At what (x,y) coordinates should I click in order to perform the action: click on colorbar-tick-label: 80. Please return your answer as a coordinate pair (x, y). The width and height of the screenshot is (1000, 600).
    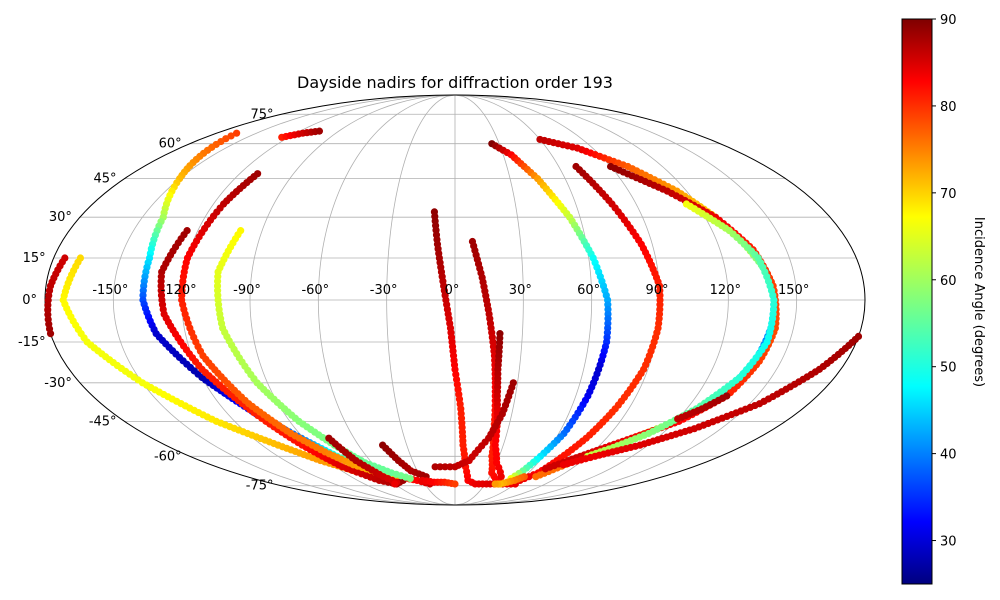
    Looking at the image, I should click on (948, 107).